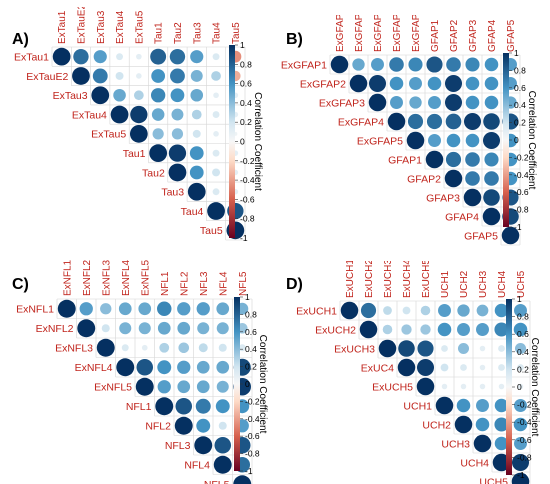 The image size is (550, 484). Describe the element at coordinates (257, 141) in the screenshot. I see `colorbar-title: Correlation Coefficient` at that location.